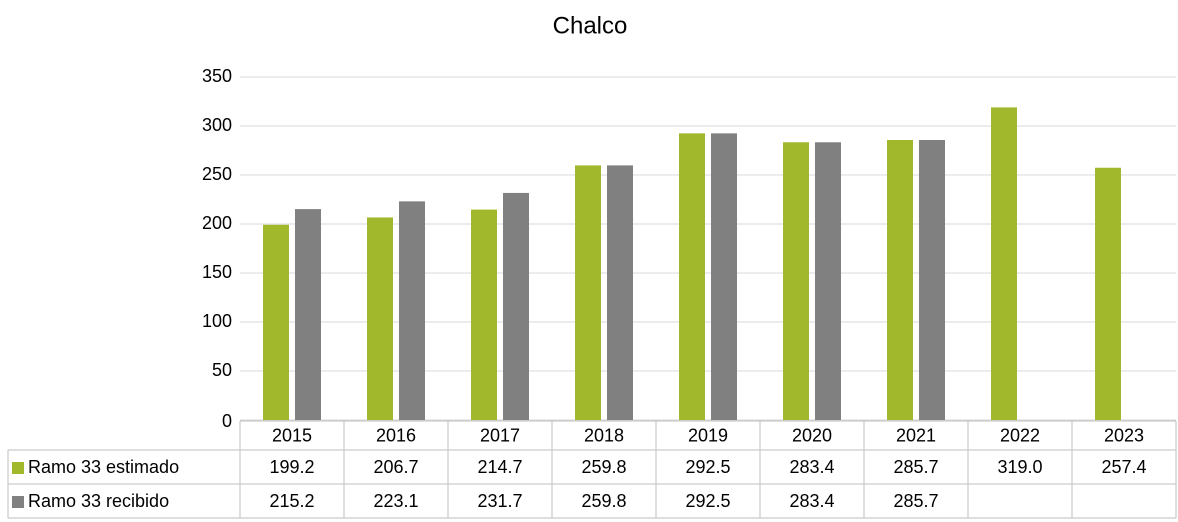 The image size is (1178, 522). I want to click on data-table-value: 206.7, so click(395, 467).